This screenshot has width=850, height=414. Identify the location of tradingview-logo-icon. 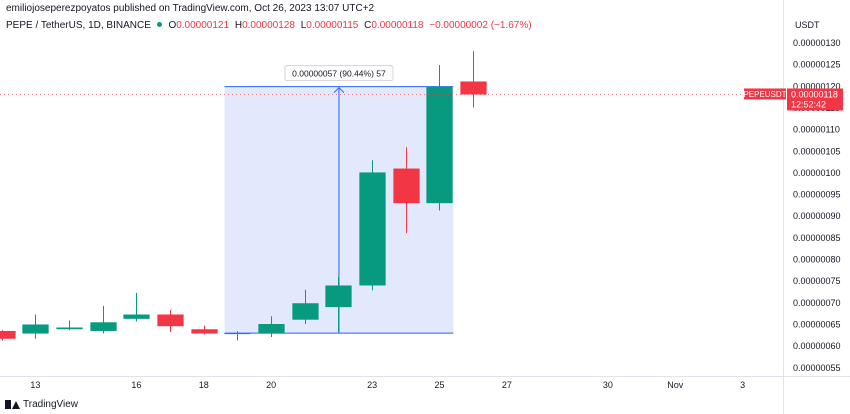
(12, 404).